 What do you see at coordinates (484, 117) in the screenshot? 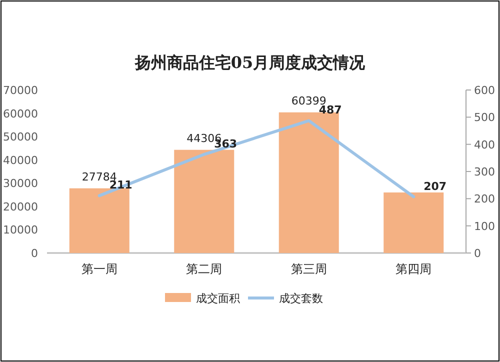
I see `y2-tick-label: 500` at bounding box center [484, 117].